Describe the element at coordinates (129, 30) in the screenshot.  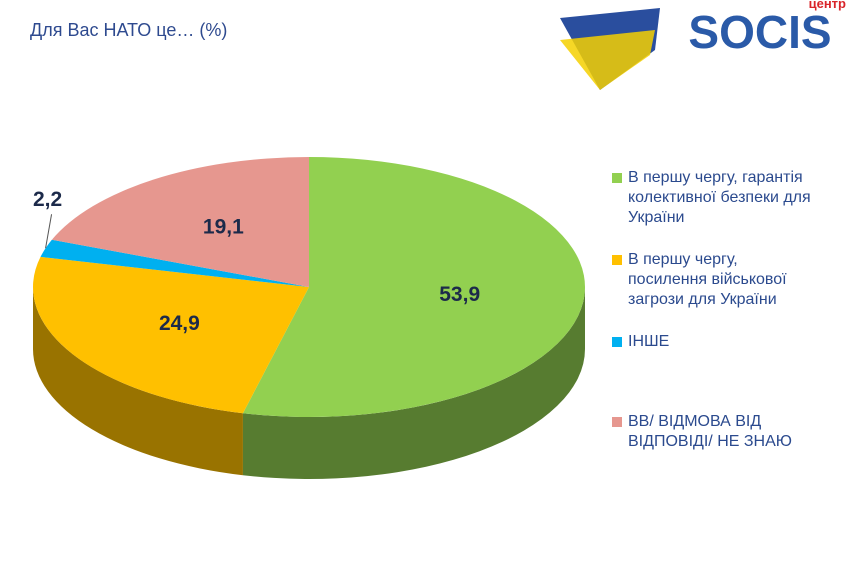
I see `chart-title: Для Вас НАТО це… (%)` at that location.